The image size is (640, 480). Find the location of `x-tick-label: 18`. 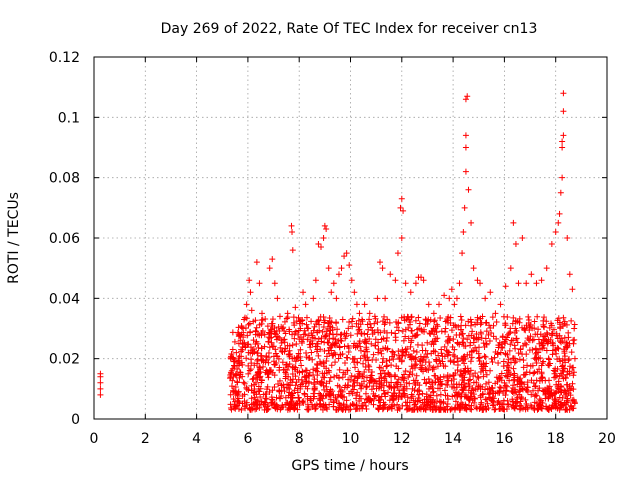

x-tick-label: 18 is located at coordinates (556, 439).